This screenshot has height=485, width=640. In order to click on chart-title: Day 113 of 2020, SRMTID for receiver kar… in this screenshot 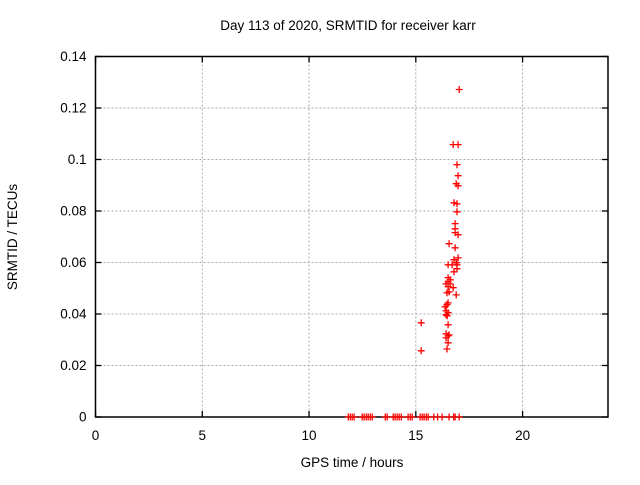, I will do `click(348, 25)`.